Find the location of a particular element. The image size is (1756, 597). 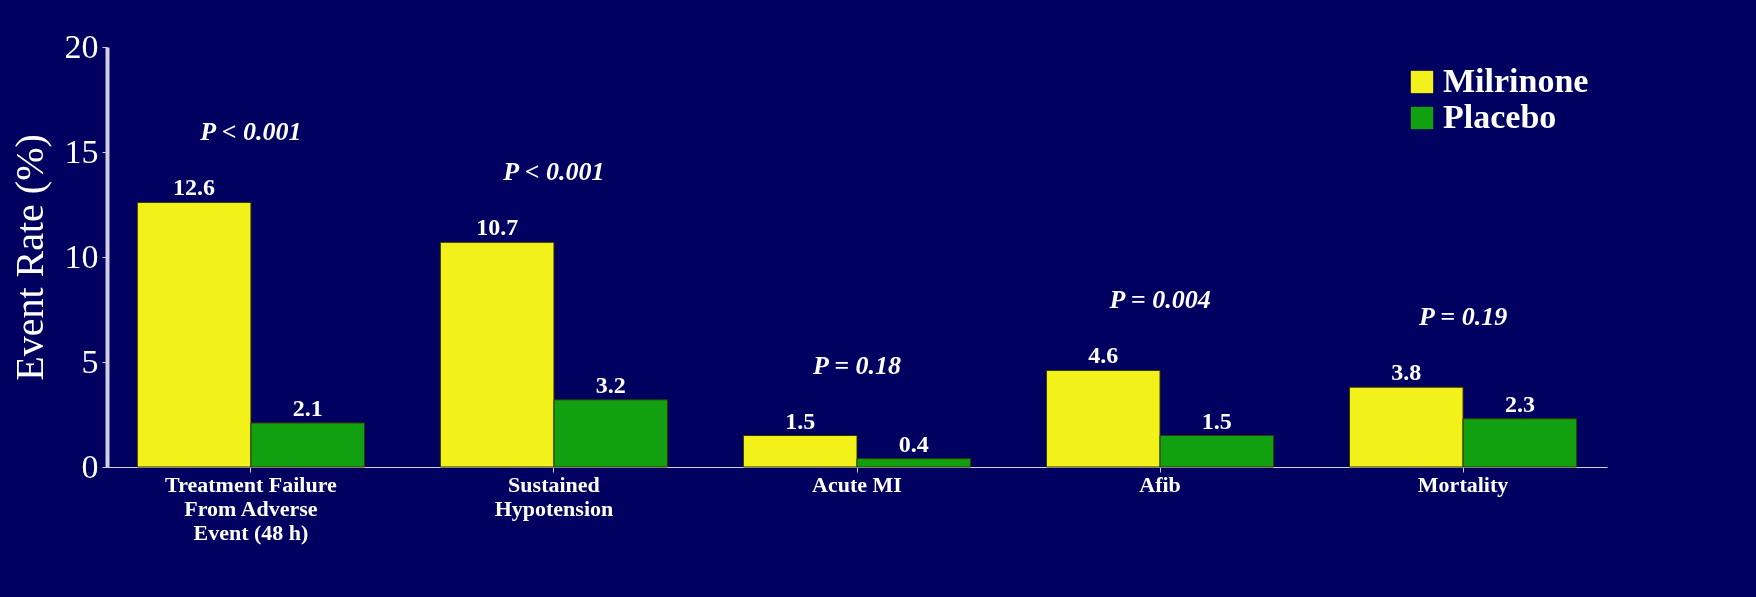

data-label: 0.4 is located at coordinates (913, 443).